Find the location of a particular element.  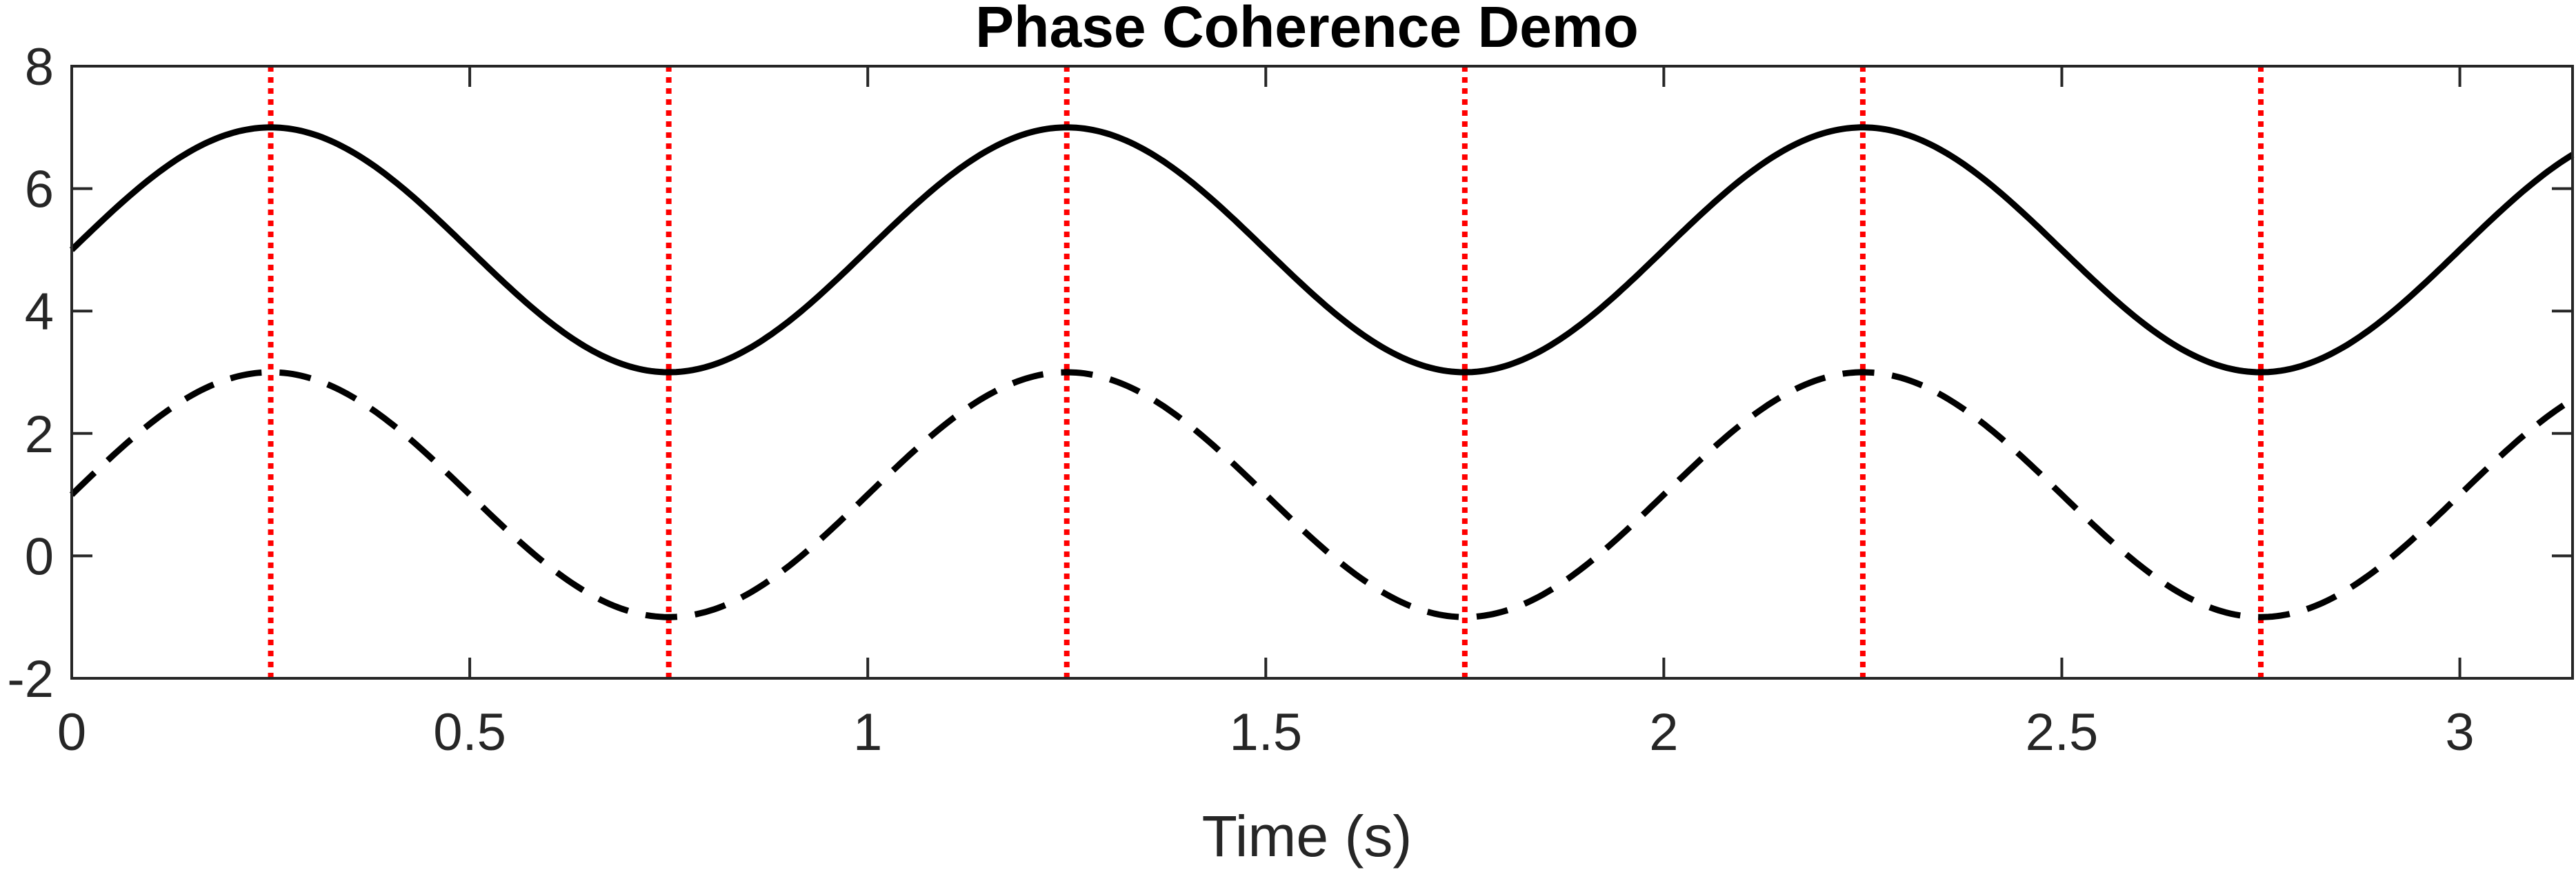

x-tick-label-3: 1.5 is located at coordinates (1265, 732).